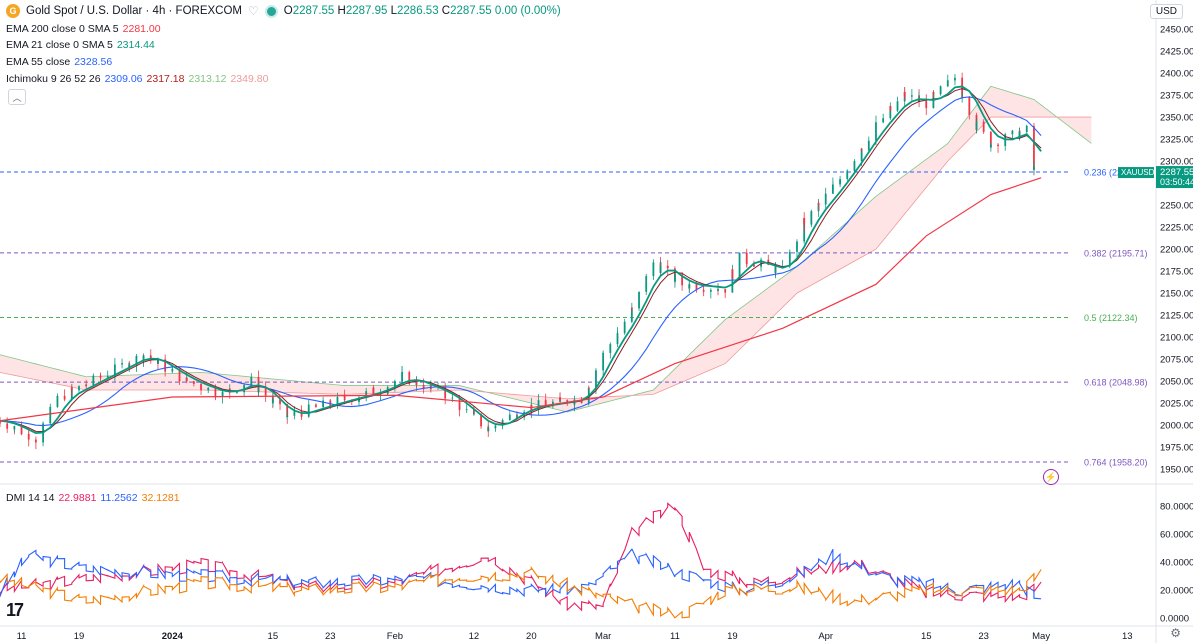 The width and height of the screenshot is (1193, 643). I want to click on price-tick-label: 2125.00, so click(1176, 316).